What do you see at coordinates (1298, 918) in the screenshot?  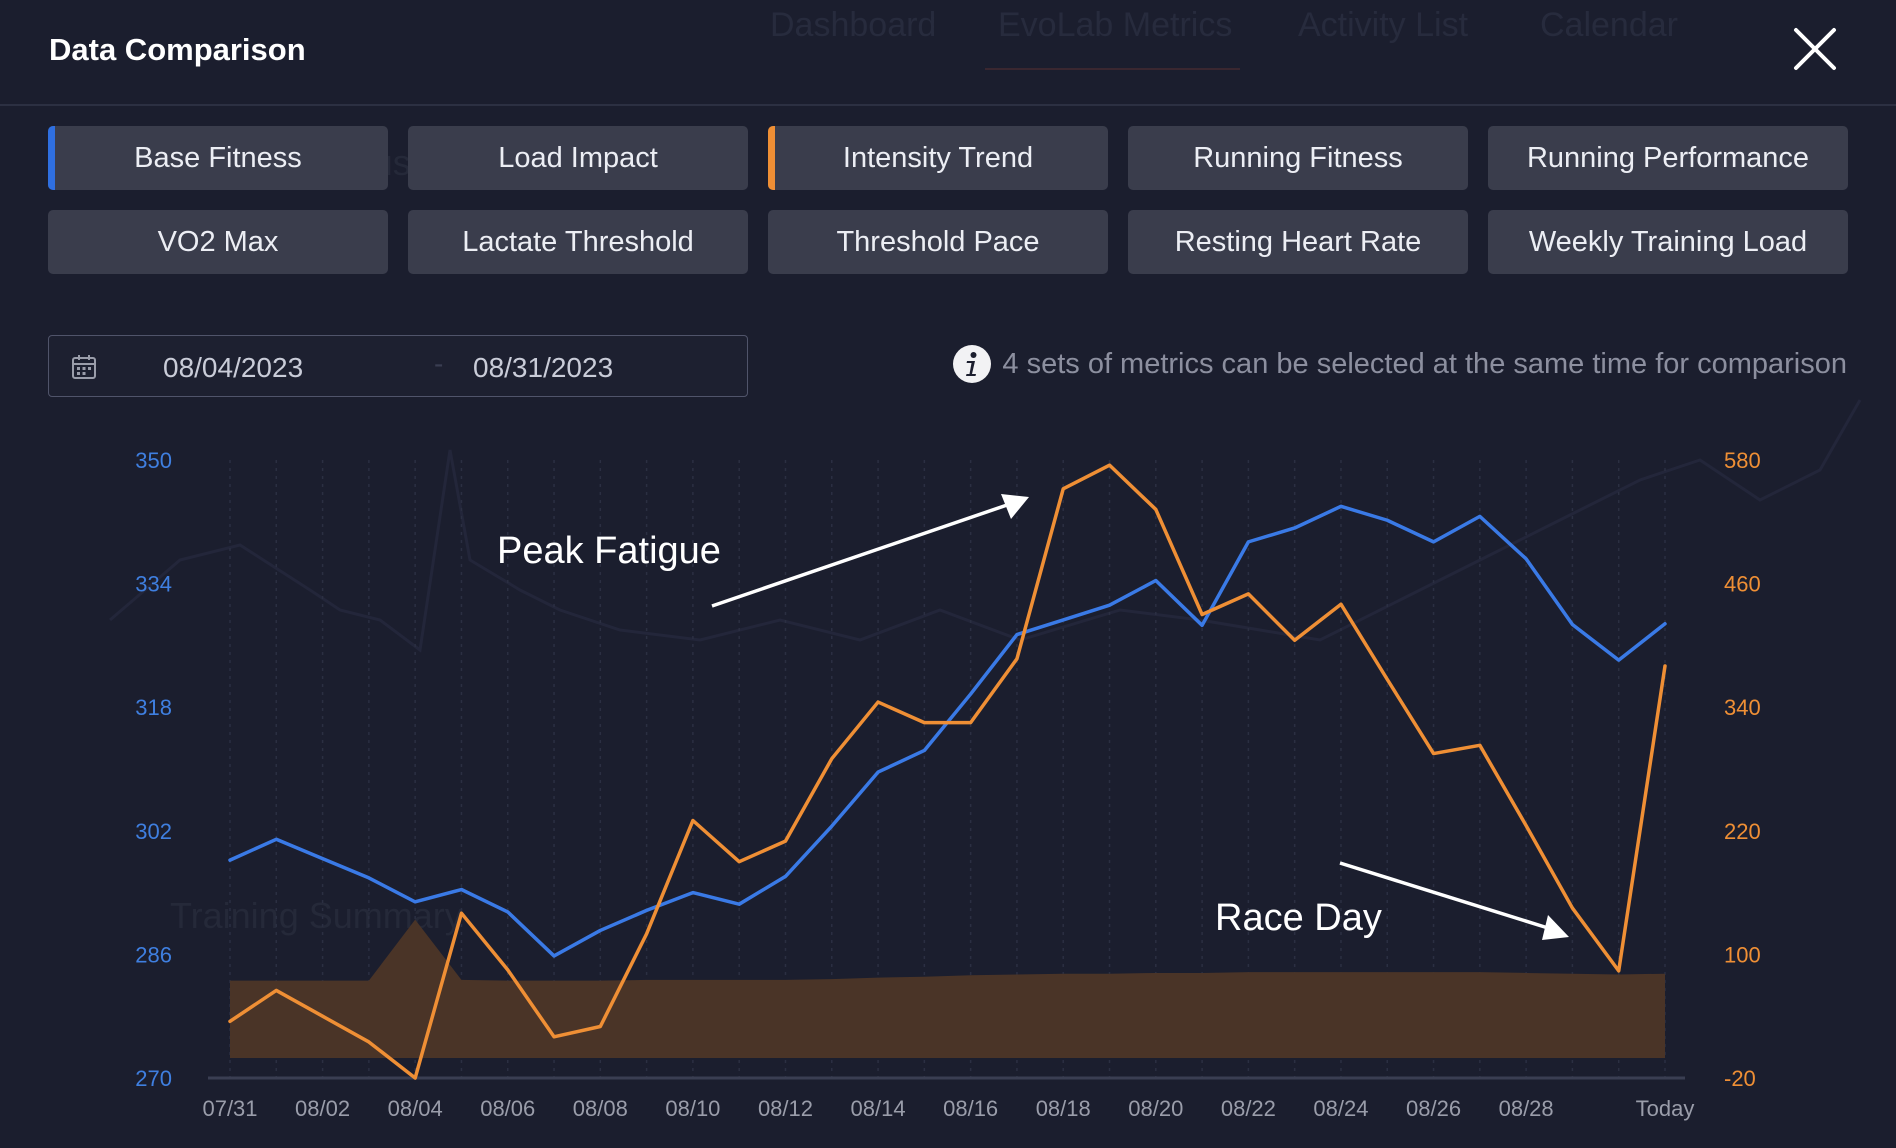 I see `annotation-race-day: Race Day` at bounding box center [1298, 918].